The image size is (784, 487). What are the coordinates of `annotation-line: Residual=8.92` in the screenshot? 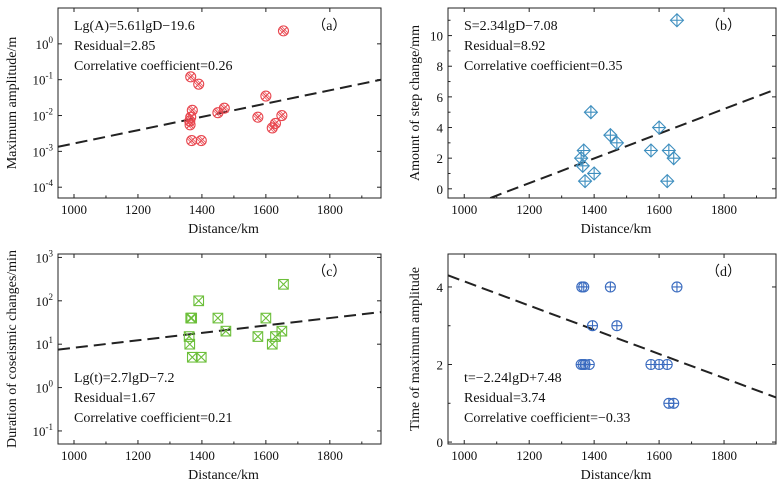 It's located at (504, 46).